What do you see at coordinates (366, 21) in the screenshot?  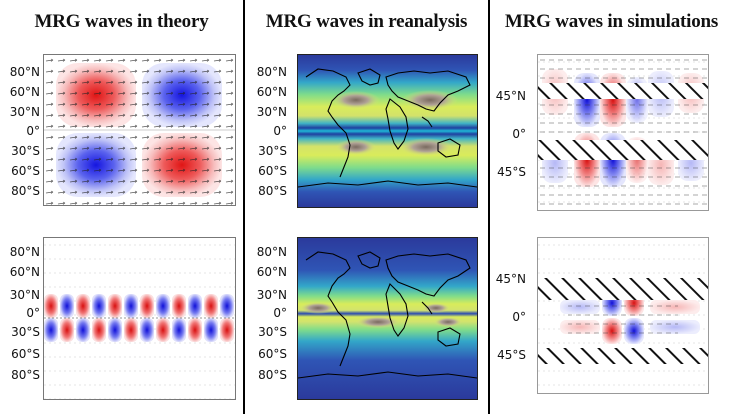 I see `column-title-reanalysis: MRG waves in reanalysis` at bounding box center [366, 21].